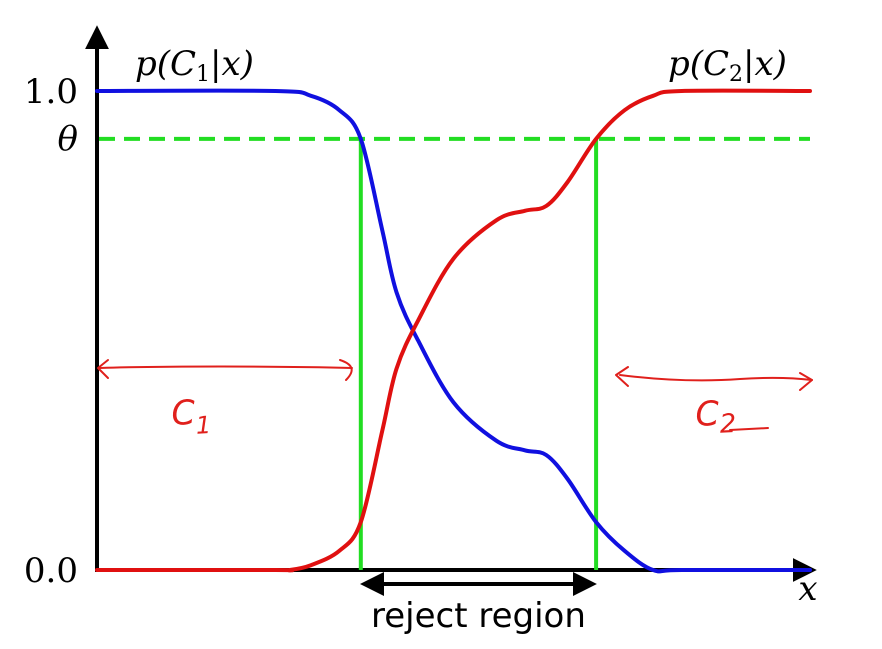  What do you see at coordinates (478, 616) in the screenshot?
I see `reject-region-label: reject region` at bounding box center [478, 616].